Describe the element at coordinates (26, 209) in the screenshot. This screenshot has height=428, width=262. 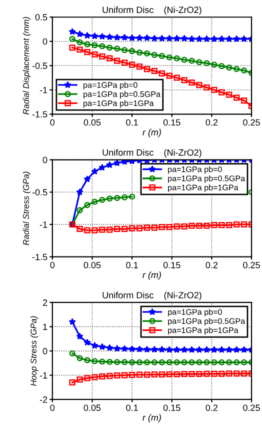
I see `y-axis-title: Radial Stress (GPa)` at that location.